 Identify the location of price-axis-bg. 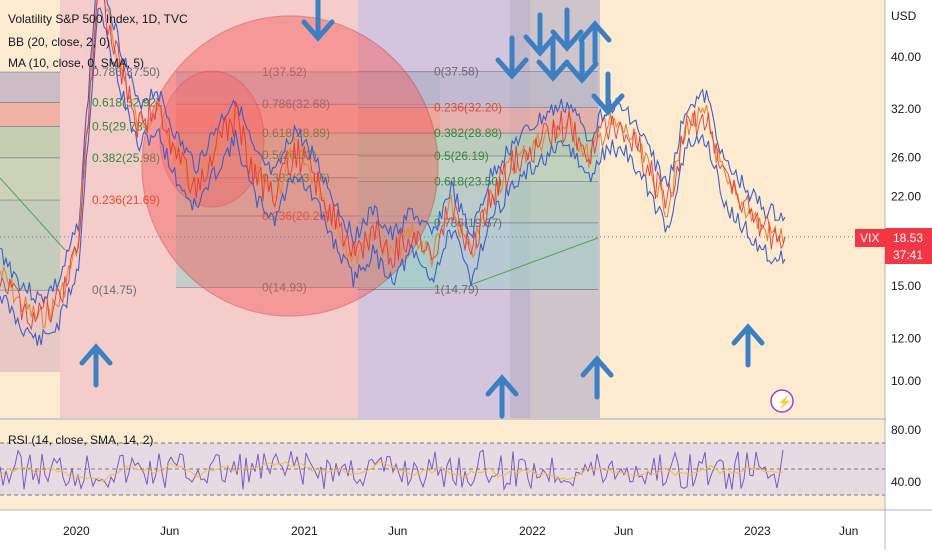
(908, 275).